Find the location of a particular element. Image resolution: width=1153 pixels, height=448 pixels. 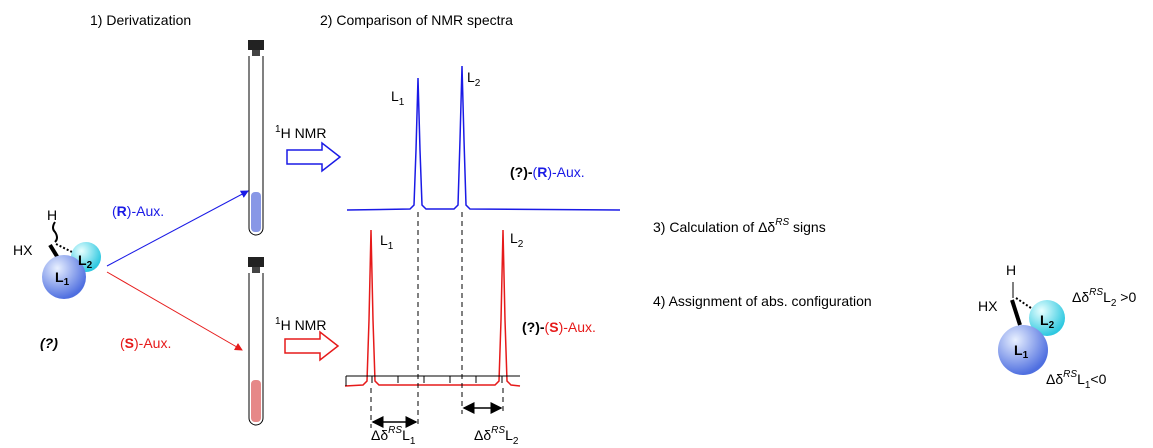

substrate: H HX L2 L1 (?) is located at coordinates (57, 279).